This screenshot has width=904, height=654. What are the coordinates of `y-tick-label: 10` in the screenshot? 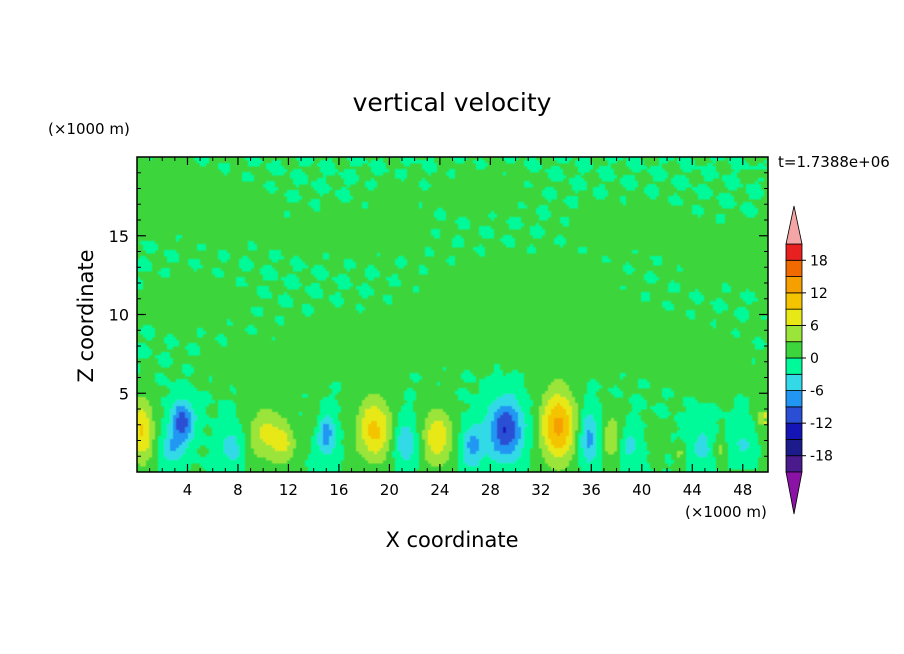 It's located at (119, 315).